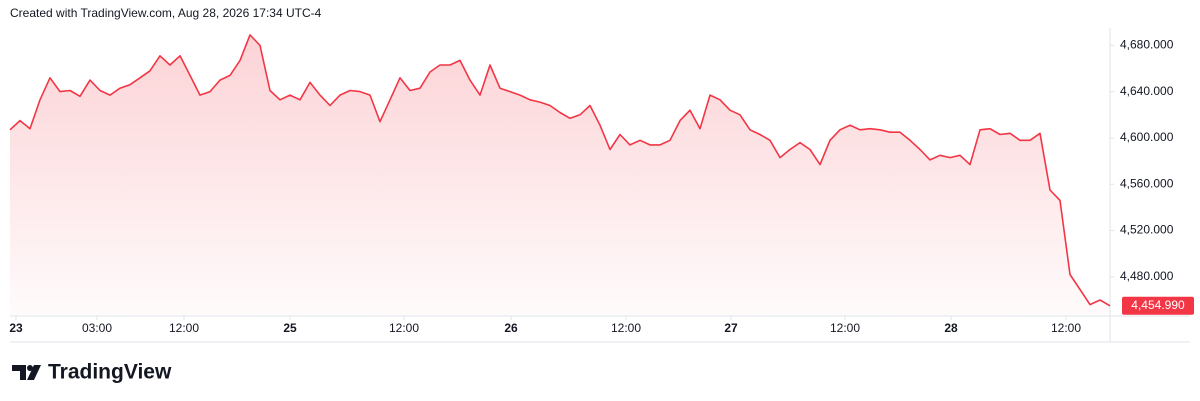 The height and width of the screenshot is (401, 1200). I want to click on y-tick-label: 4,560.000, so click(1147, 183).